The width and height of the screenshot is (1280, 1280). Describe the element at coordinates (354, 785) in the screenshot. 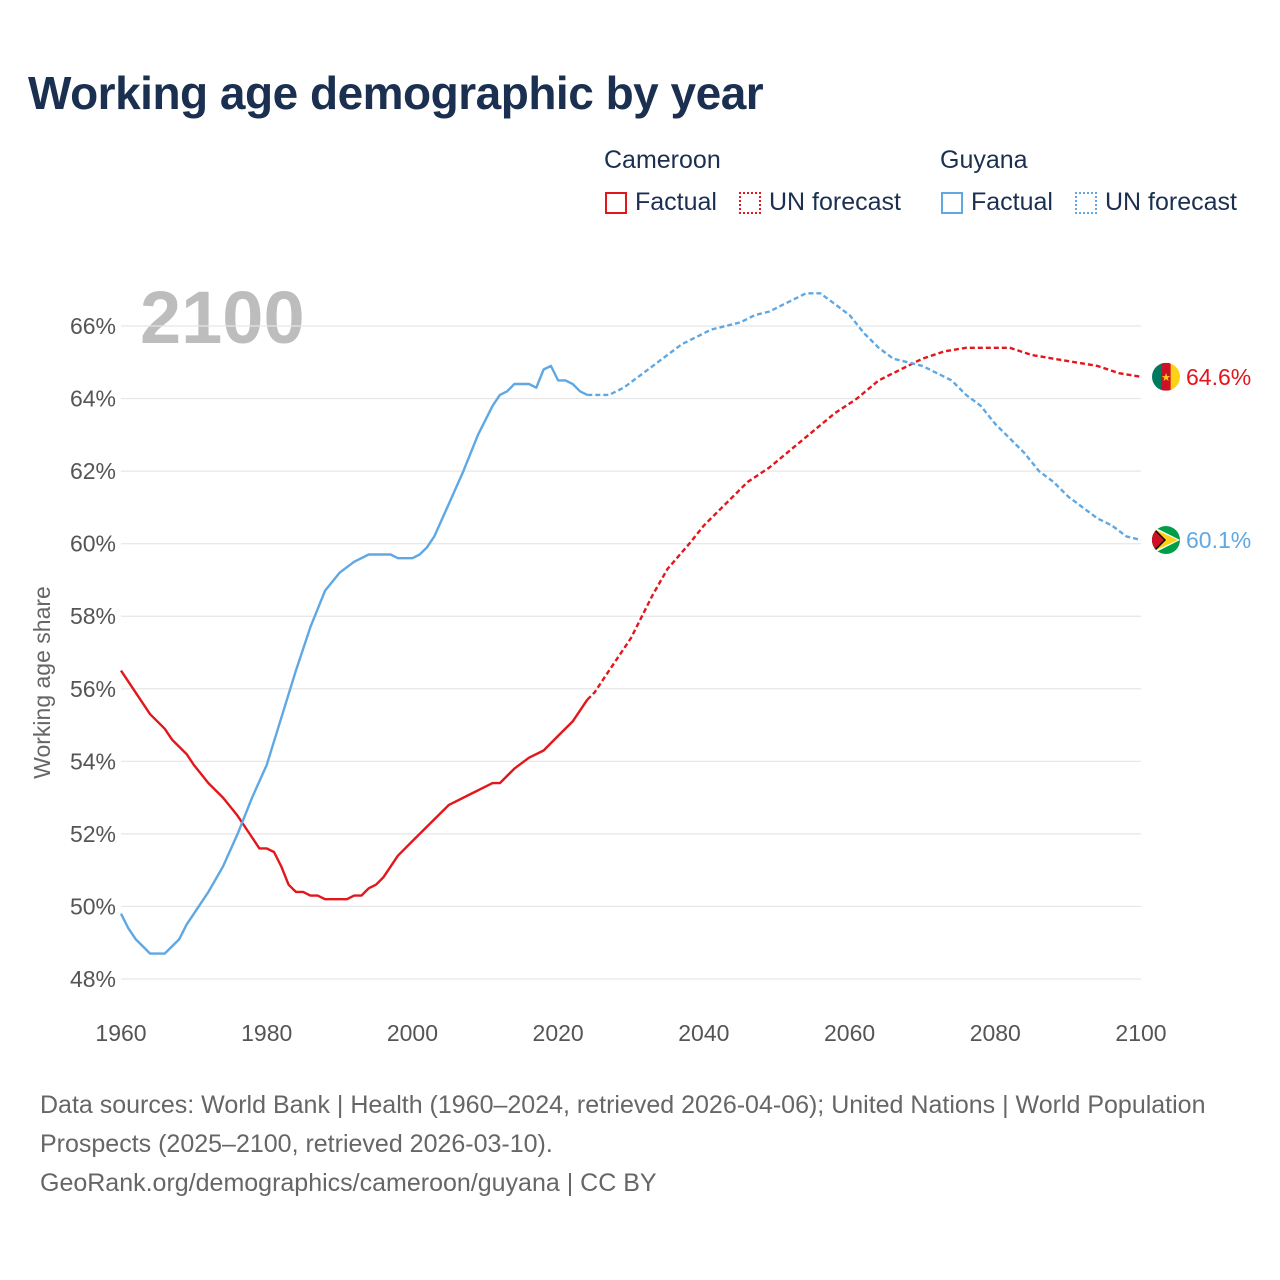

I see `cameroon-factual-line` at that location.